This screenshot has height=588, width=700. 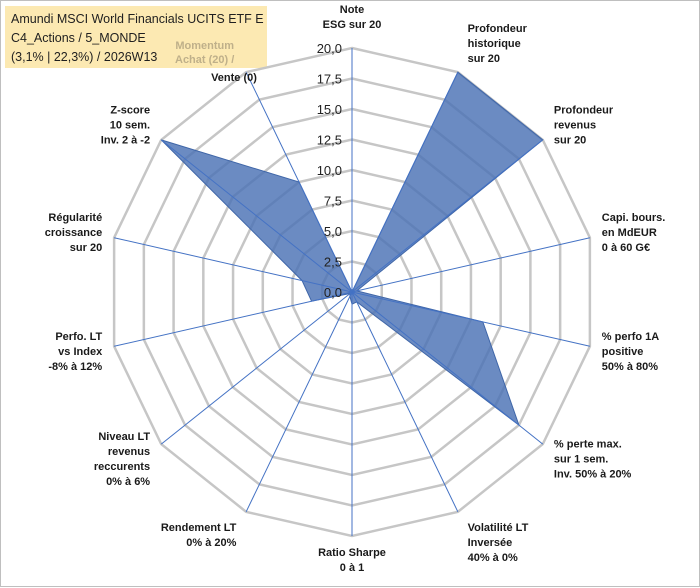 What do you see at coordinates (122, 459) in the screenshot?
I see `axis-label-10: Niveau LT revenus reccurents 0% à 6%` at bounding box center [122, 459].